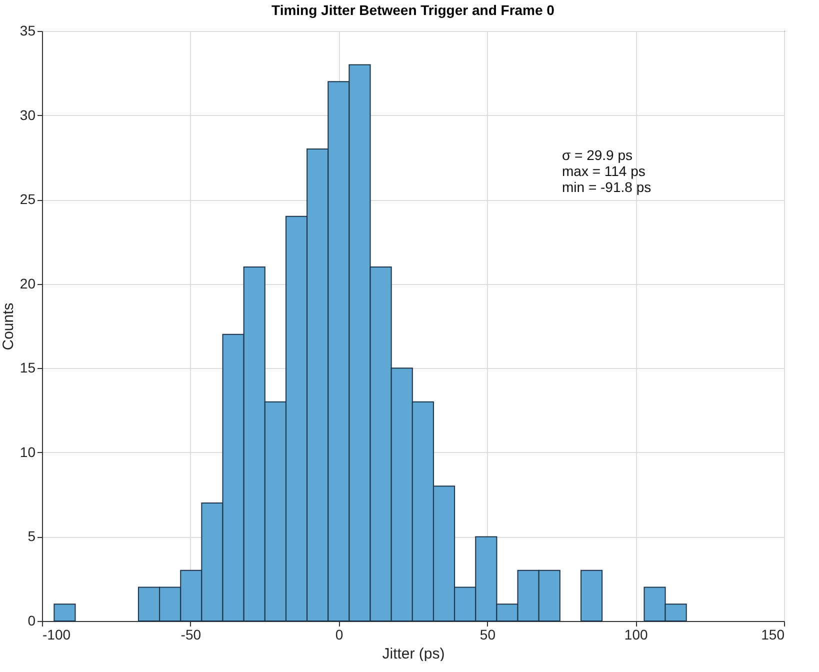  Describe the element at coordinates (28, 30) in the screenshot. I see `y-tick-label: 35` at that location.